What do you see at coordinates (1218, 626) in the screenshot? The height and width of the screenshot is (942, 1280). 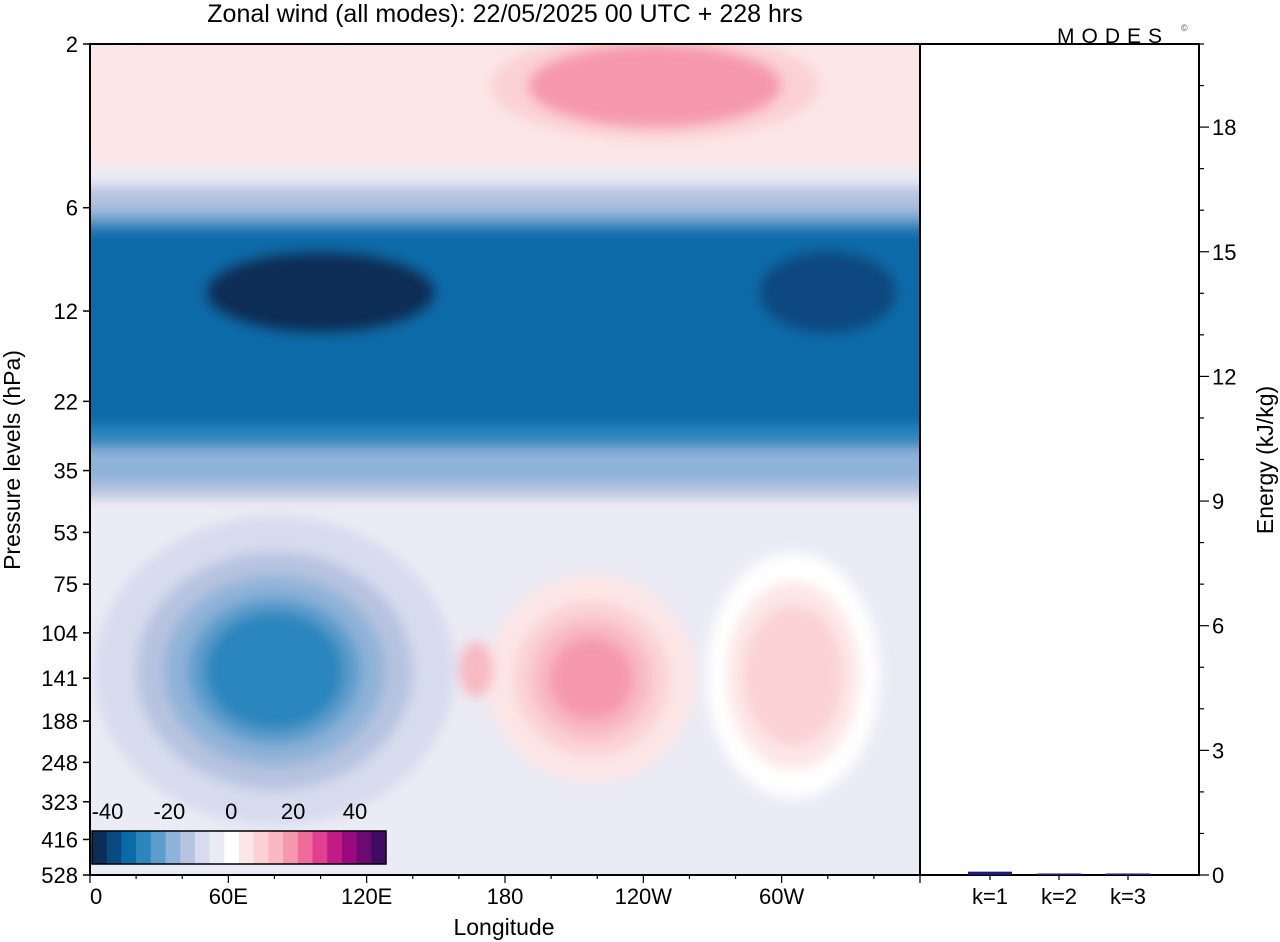 I see `energy-tick-label-2: 6` at bounding box center [1218, 626].